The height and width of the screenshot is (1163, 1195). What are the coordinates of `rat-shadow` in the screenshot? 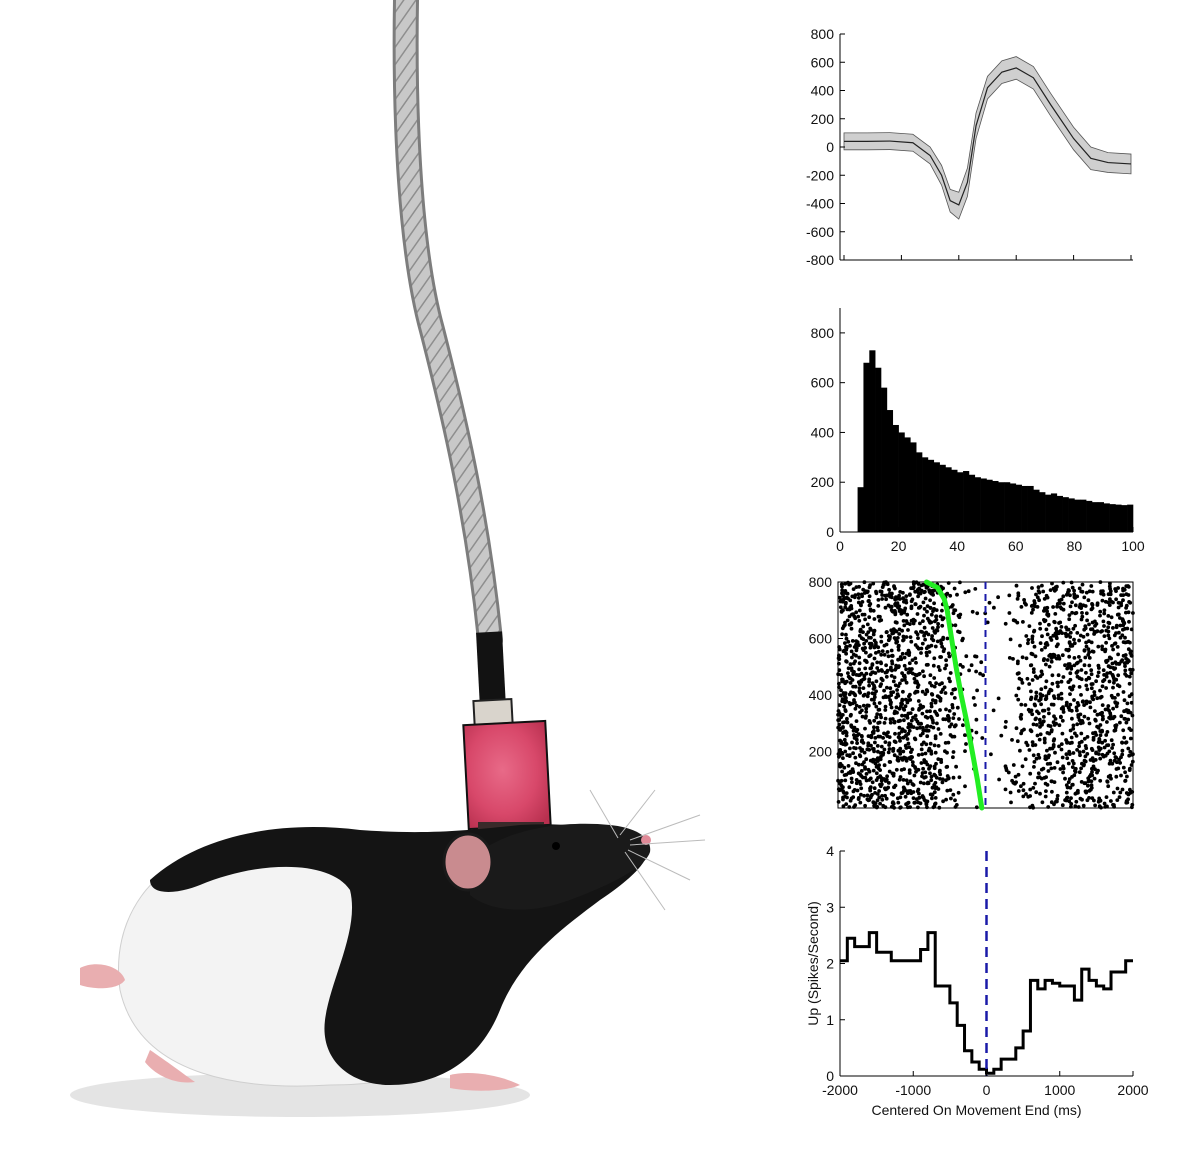 It's located at (300, 1095).